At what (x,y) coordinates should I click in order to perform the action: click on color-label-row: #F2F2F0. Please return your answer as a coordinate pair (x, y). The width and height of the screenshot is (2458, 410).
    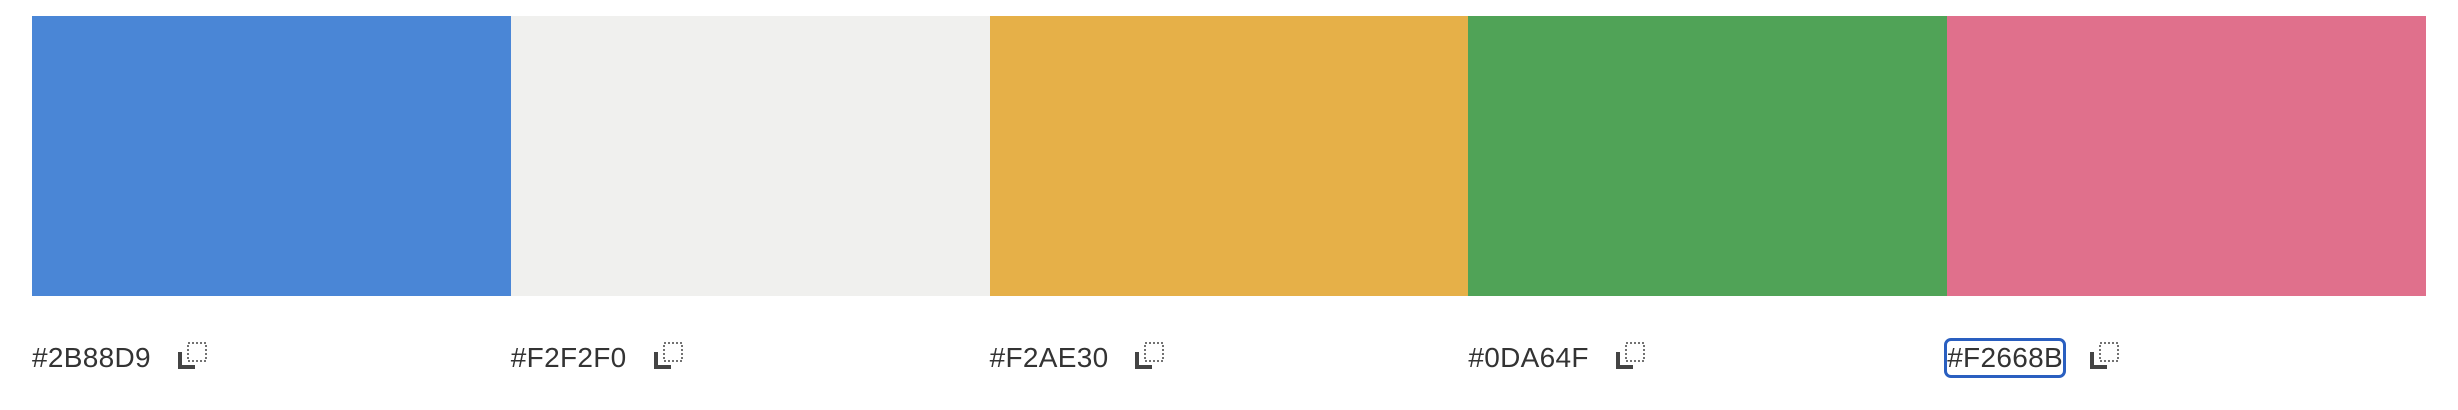
    Looking at the image, I should click on (750, 358).